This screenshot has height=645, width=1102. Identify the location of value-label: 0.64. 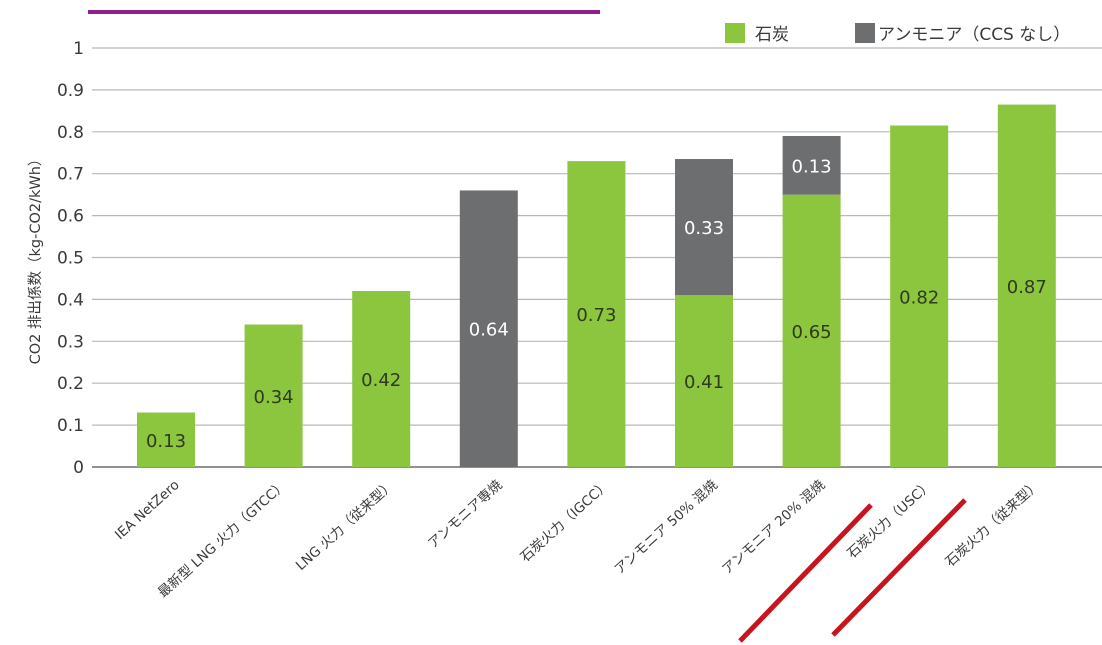
(489, 330).